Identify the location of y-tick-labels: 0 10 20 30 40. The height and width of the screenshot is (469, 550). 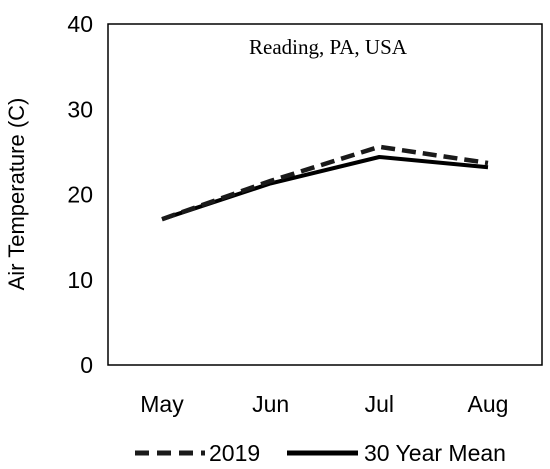
(80, 194).